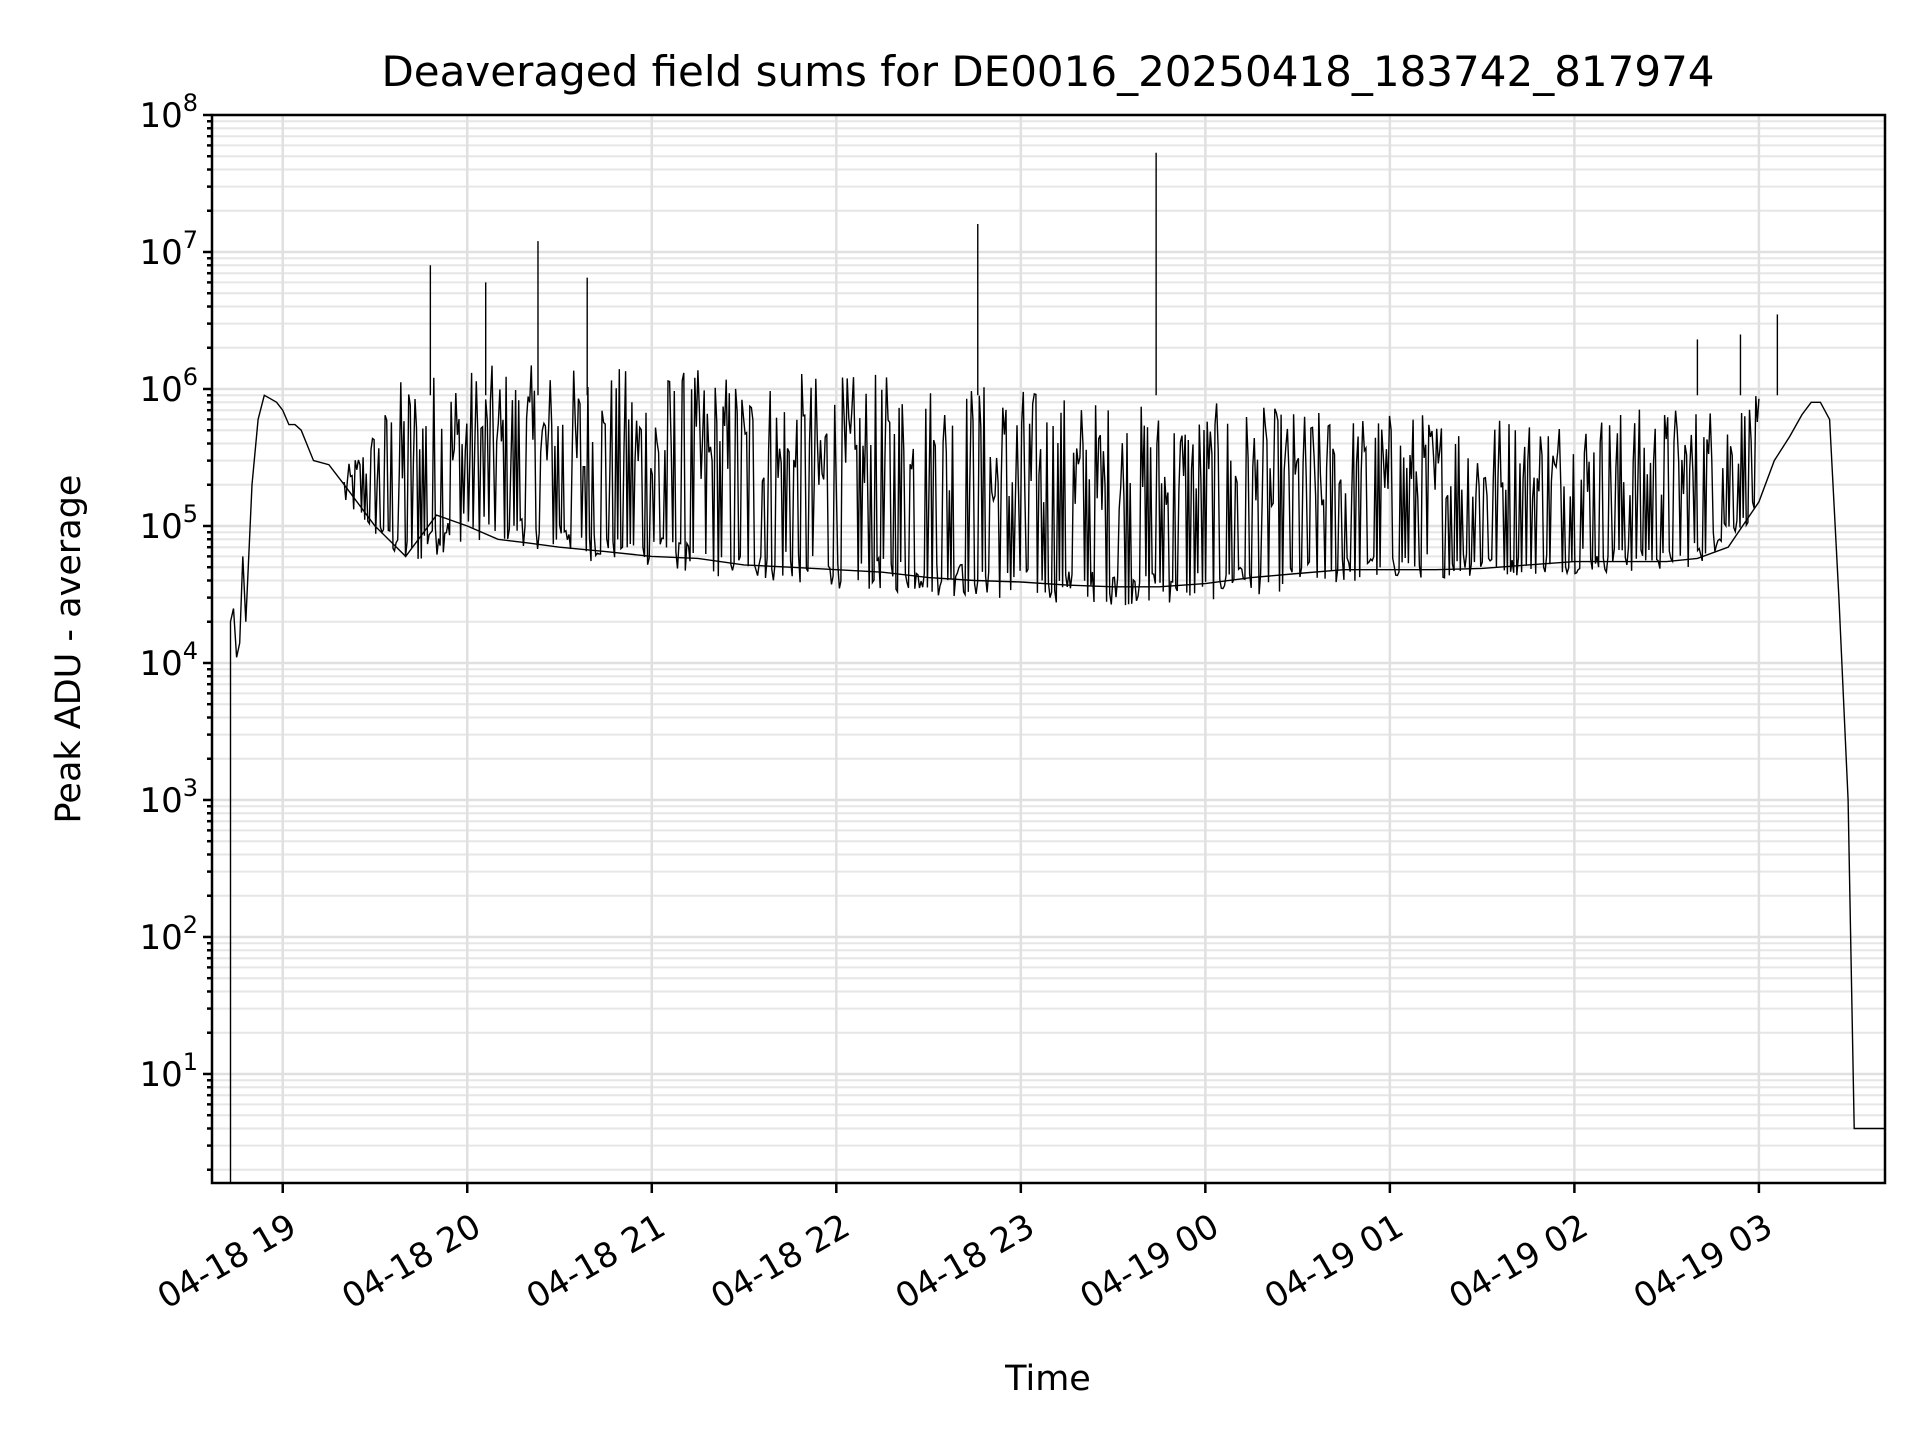  I want to click on y-tick-label: 10⁷, so click(168, 249).